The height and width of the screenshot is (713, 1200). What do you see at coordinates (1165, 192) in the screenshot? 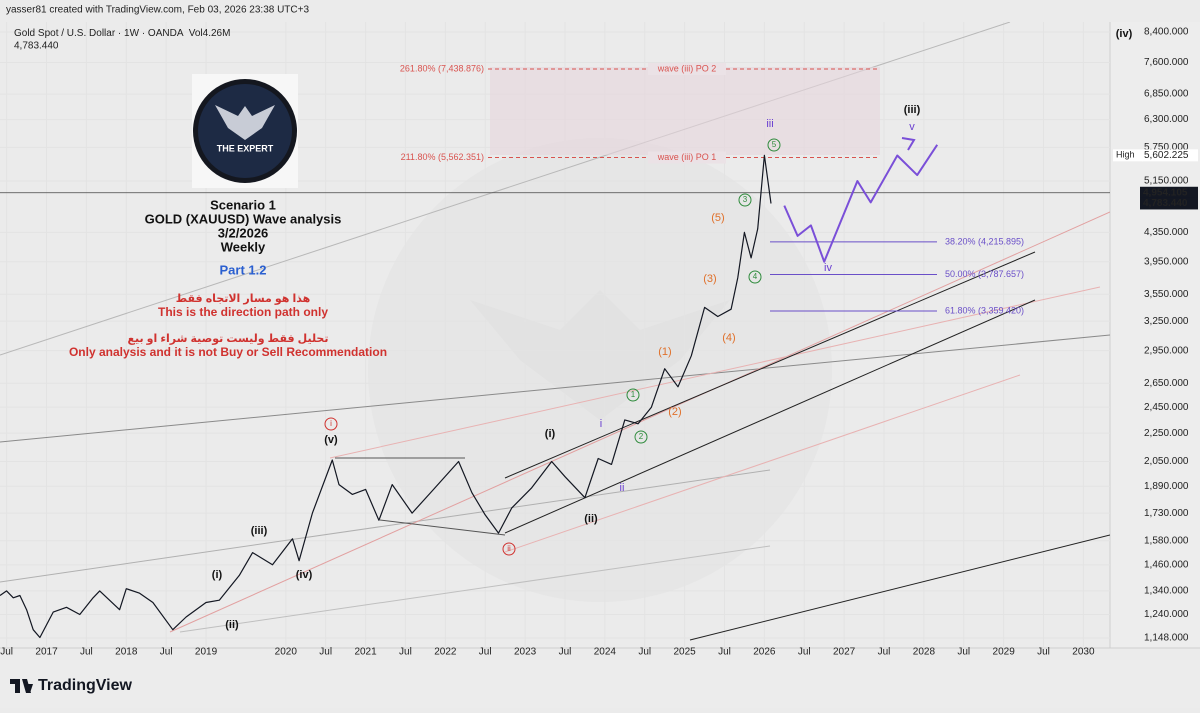
I see `price-tag-label: 4,954.105` at bounding box center [1165, 192].